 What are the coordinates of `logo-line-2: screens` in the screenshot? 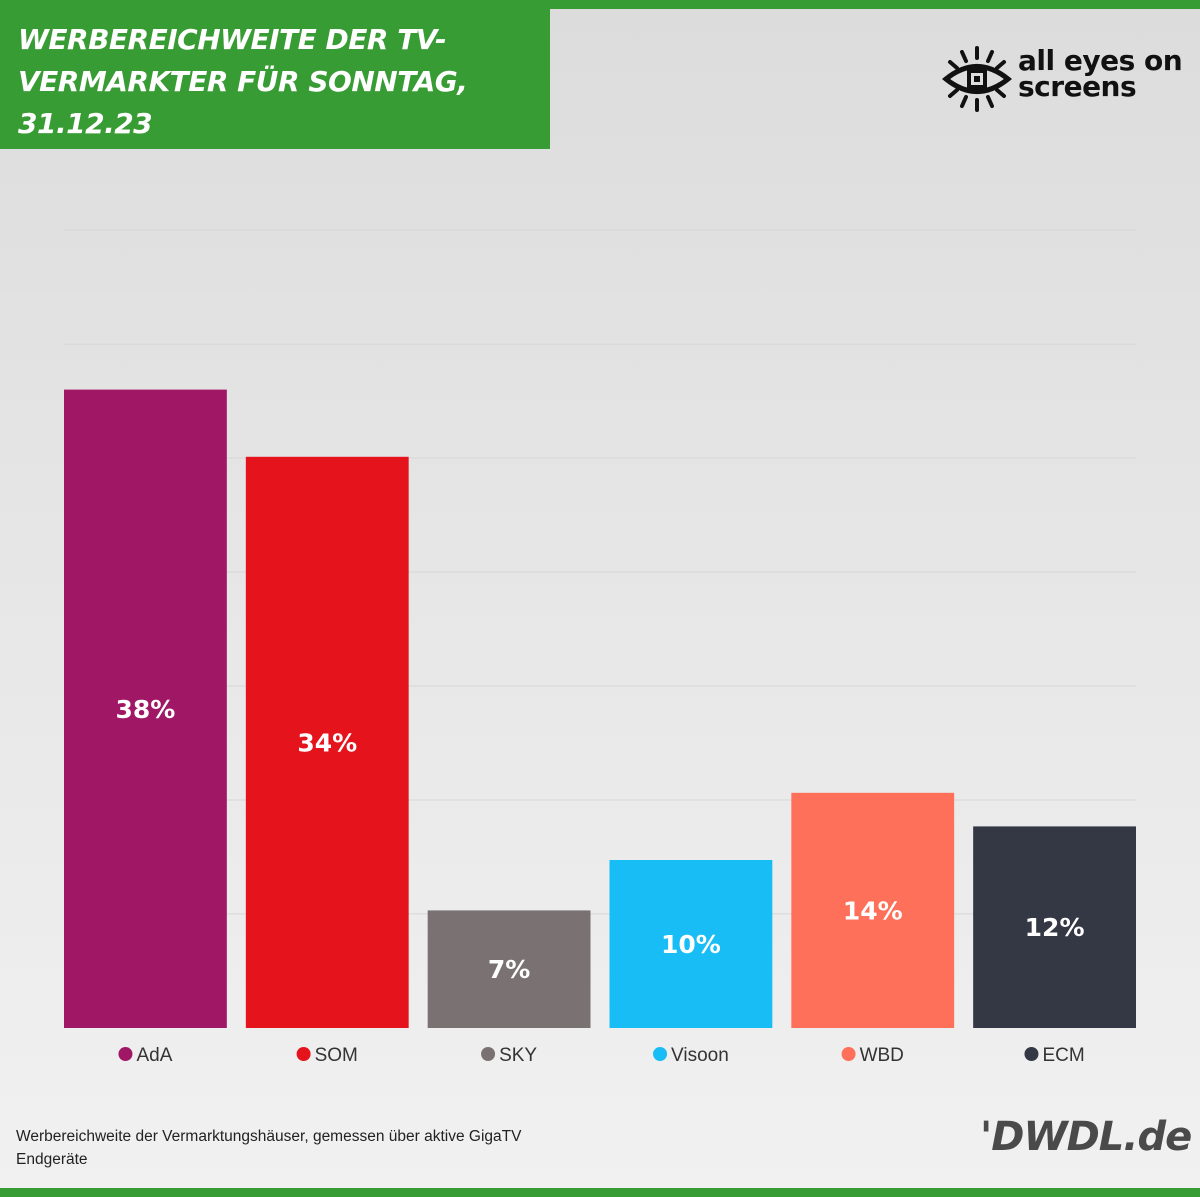 It's located at (1077, 86).